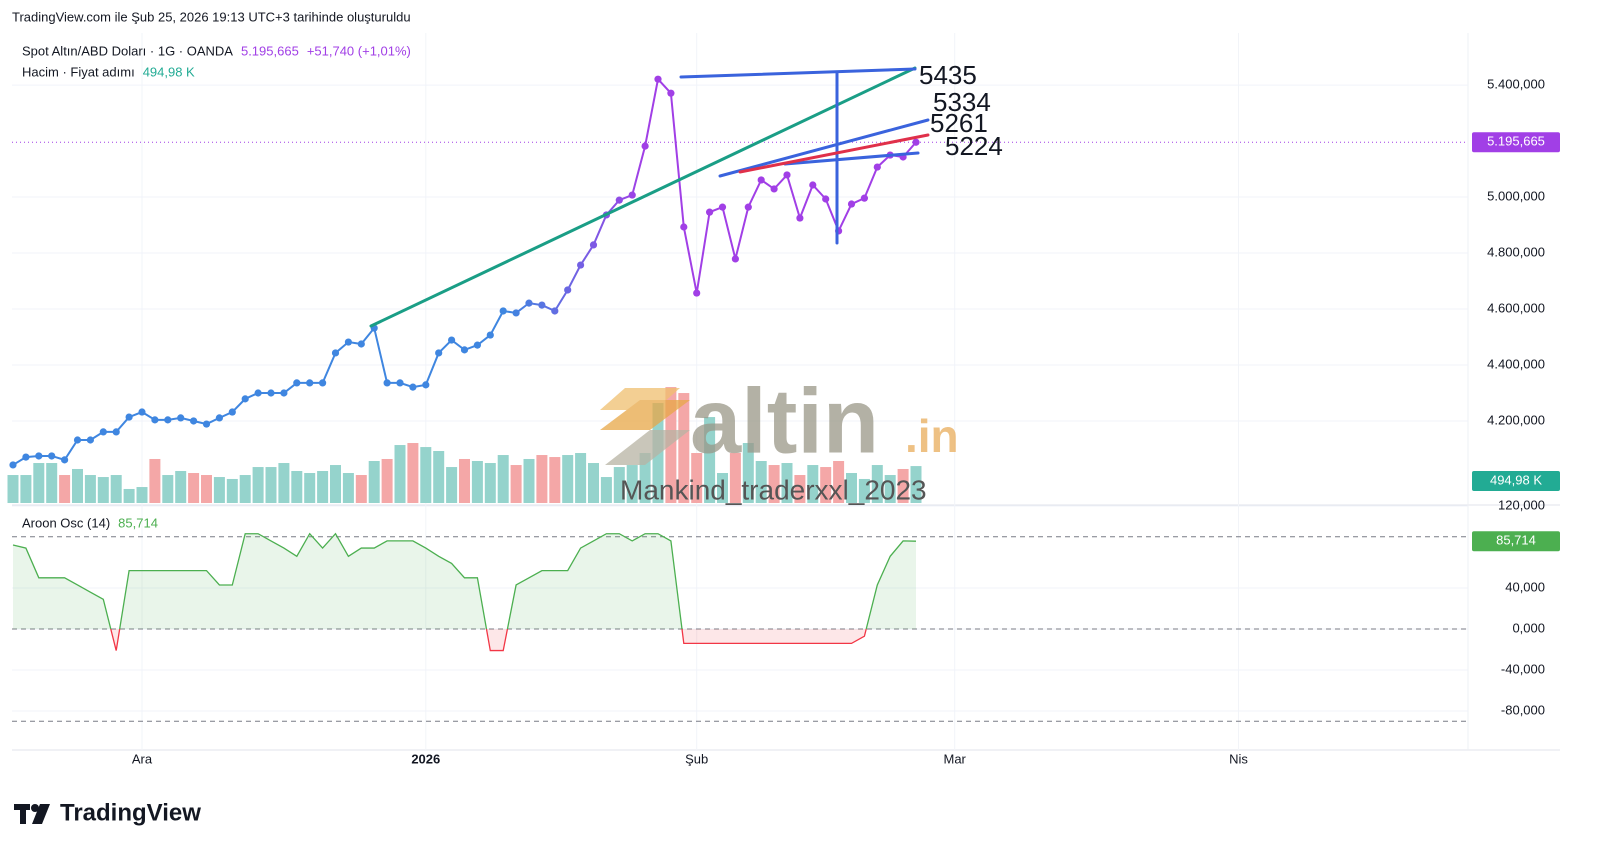  I want to click on legend-text: Hacim · Fiyat adımı, so click(78, 71).